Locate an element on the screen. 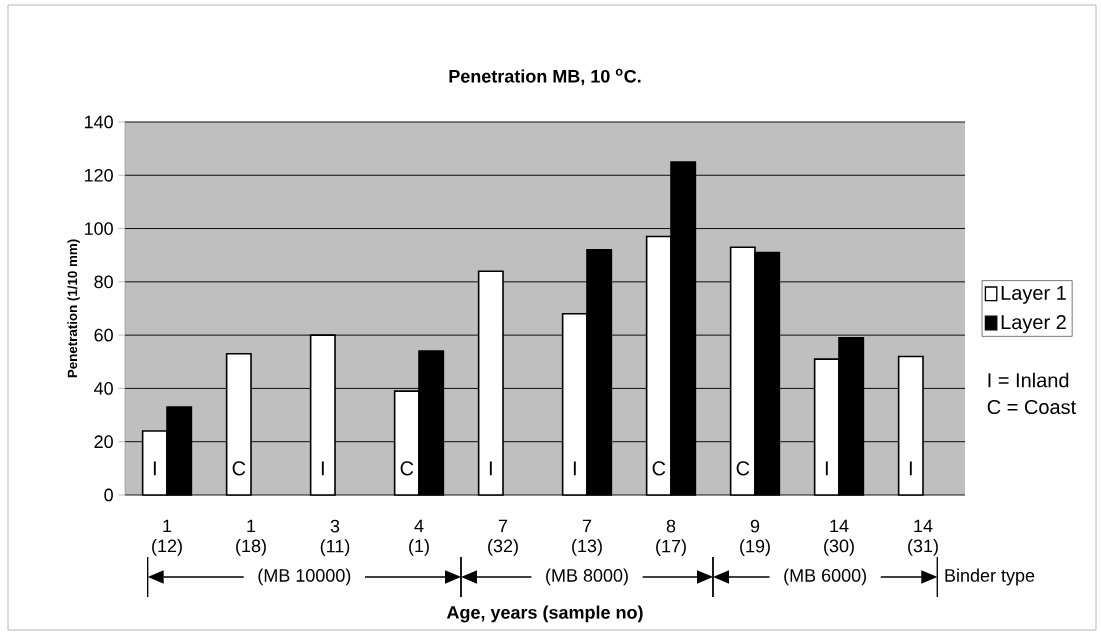 This screenshot has height=635, width=1101. text: I = Inland is located at coordinates (1028, 380).